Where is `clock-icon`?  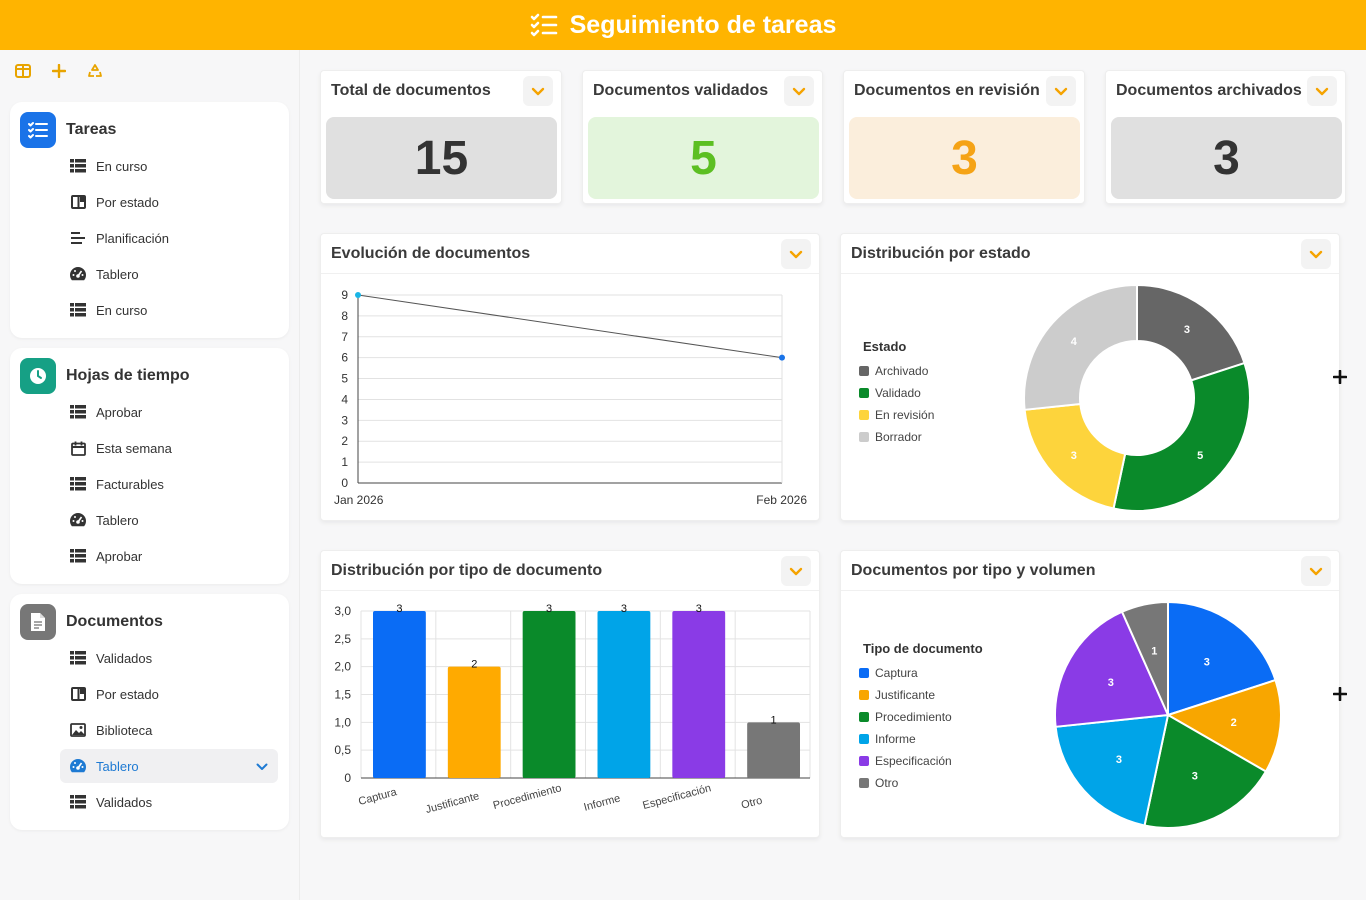 clock-icon is located at coordinates (38, 376).